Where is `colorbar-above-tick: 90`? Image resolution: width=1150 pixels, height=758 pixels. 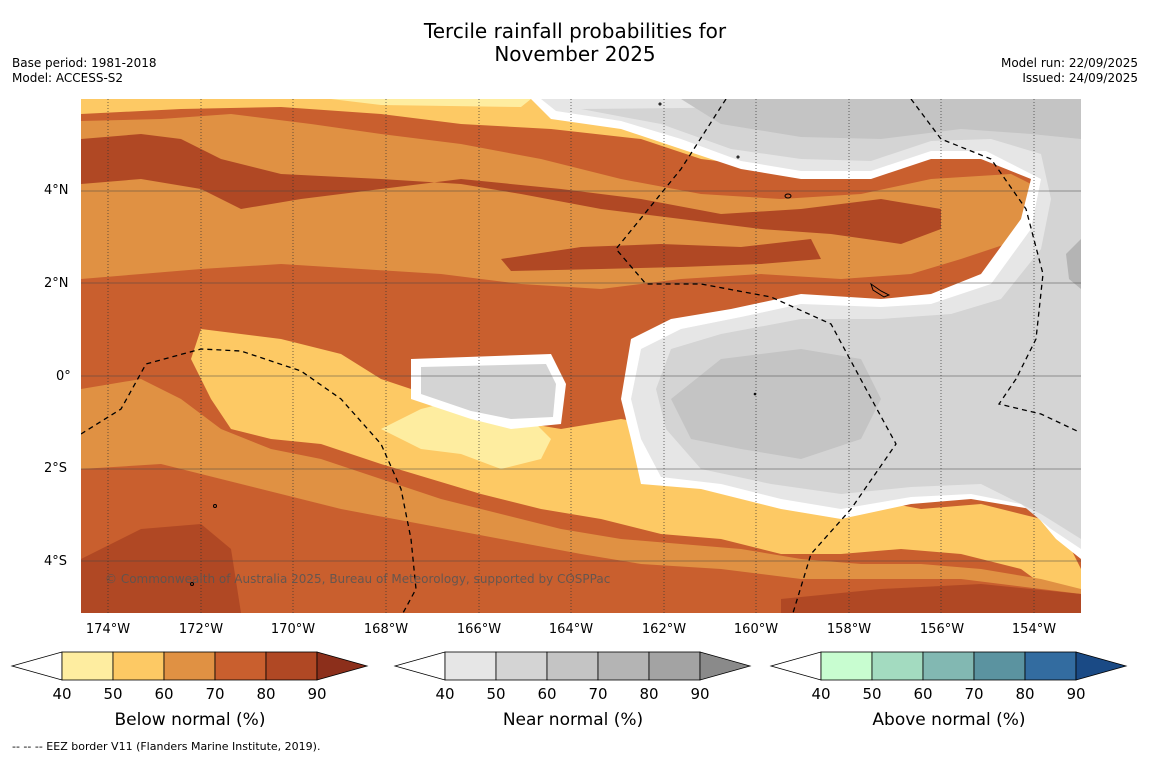
colorbar-above-tick: 90 is located at coordinates (1076, 694).